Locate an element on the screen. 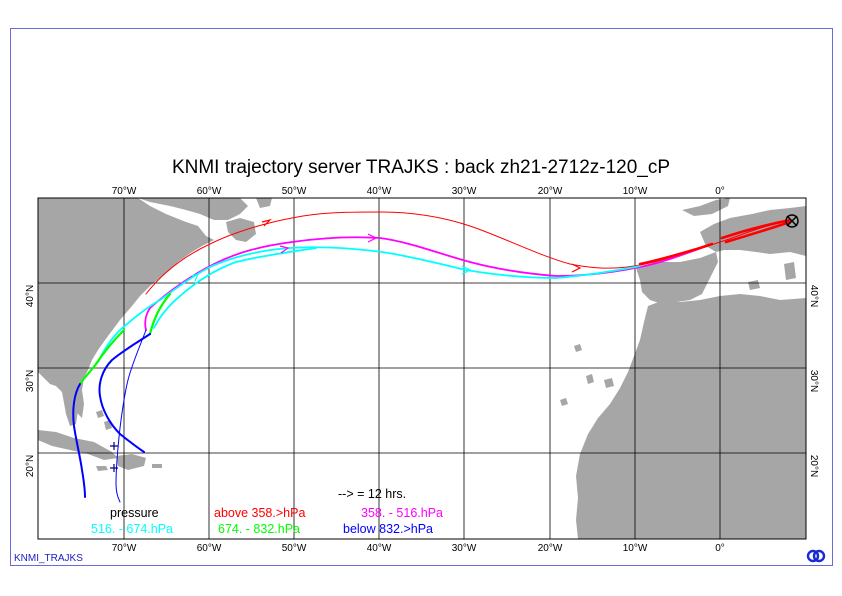  knmi-logo-icon is located at coordinates (816, 556).